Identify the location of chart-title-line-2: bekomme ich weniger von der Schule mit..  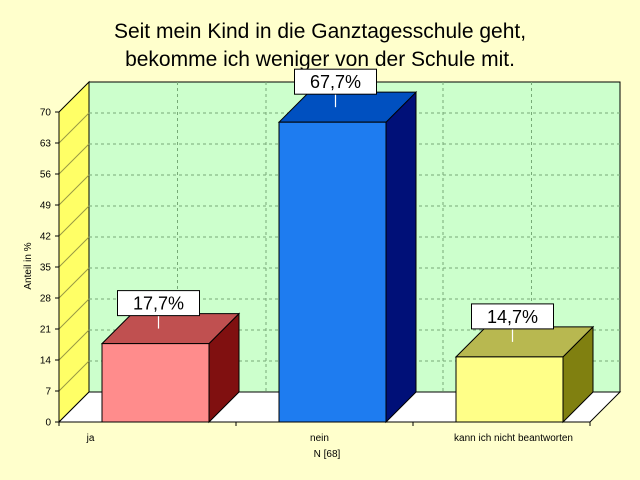
(320, 59).